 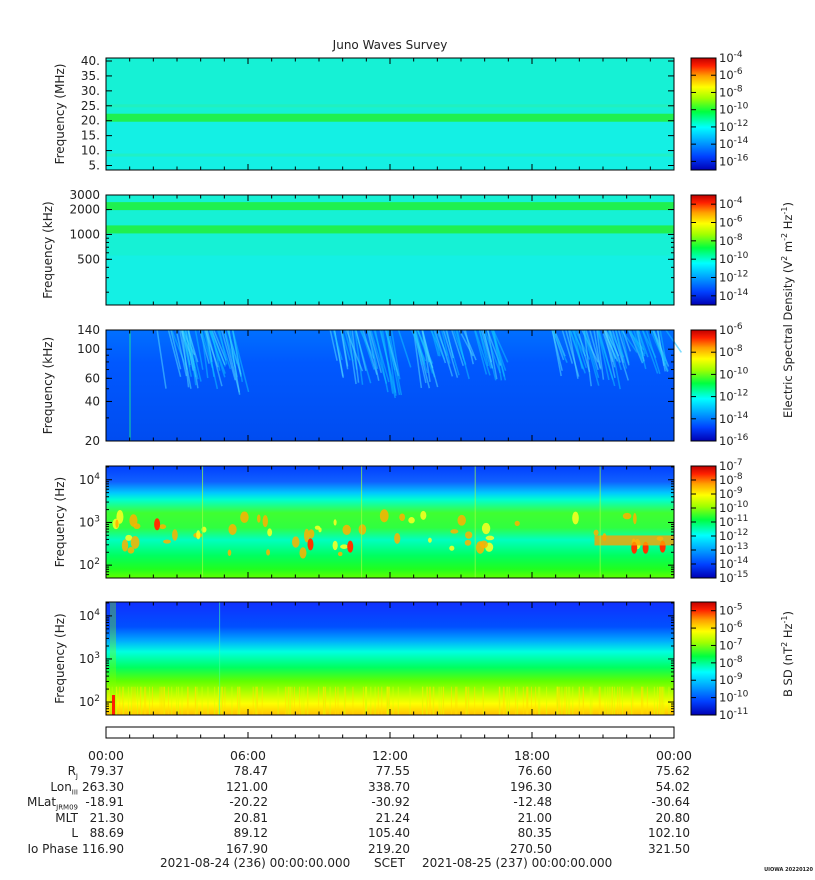 What do you see at coordinates (72, 772) in the screenshot?
I see `ephem-label: RJ` at bounding box center [72, 772].